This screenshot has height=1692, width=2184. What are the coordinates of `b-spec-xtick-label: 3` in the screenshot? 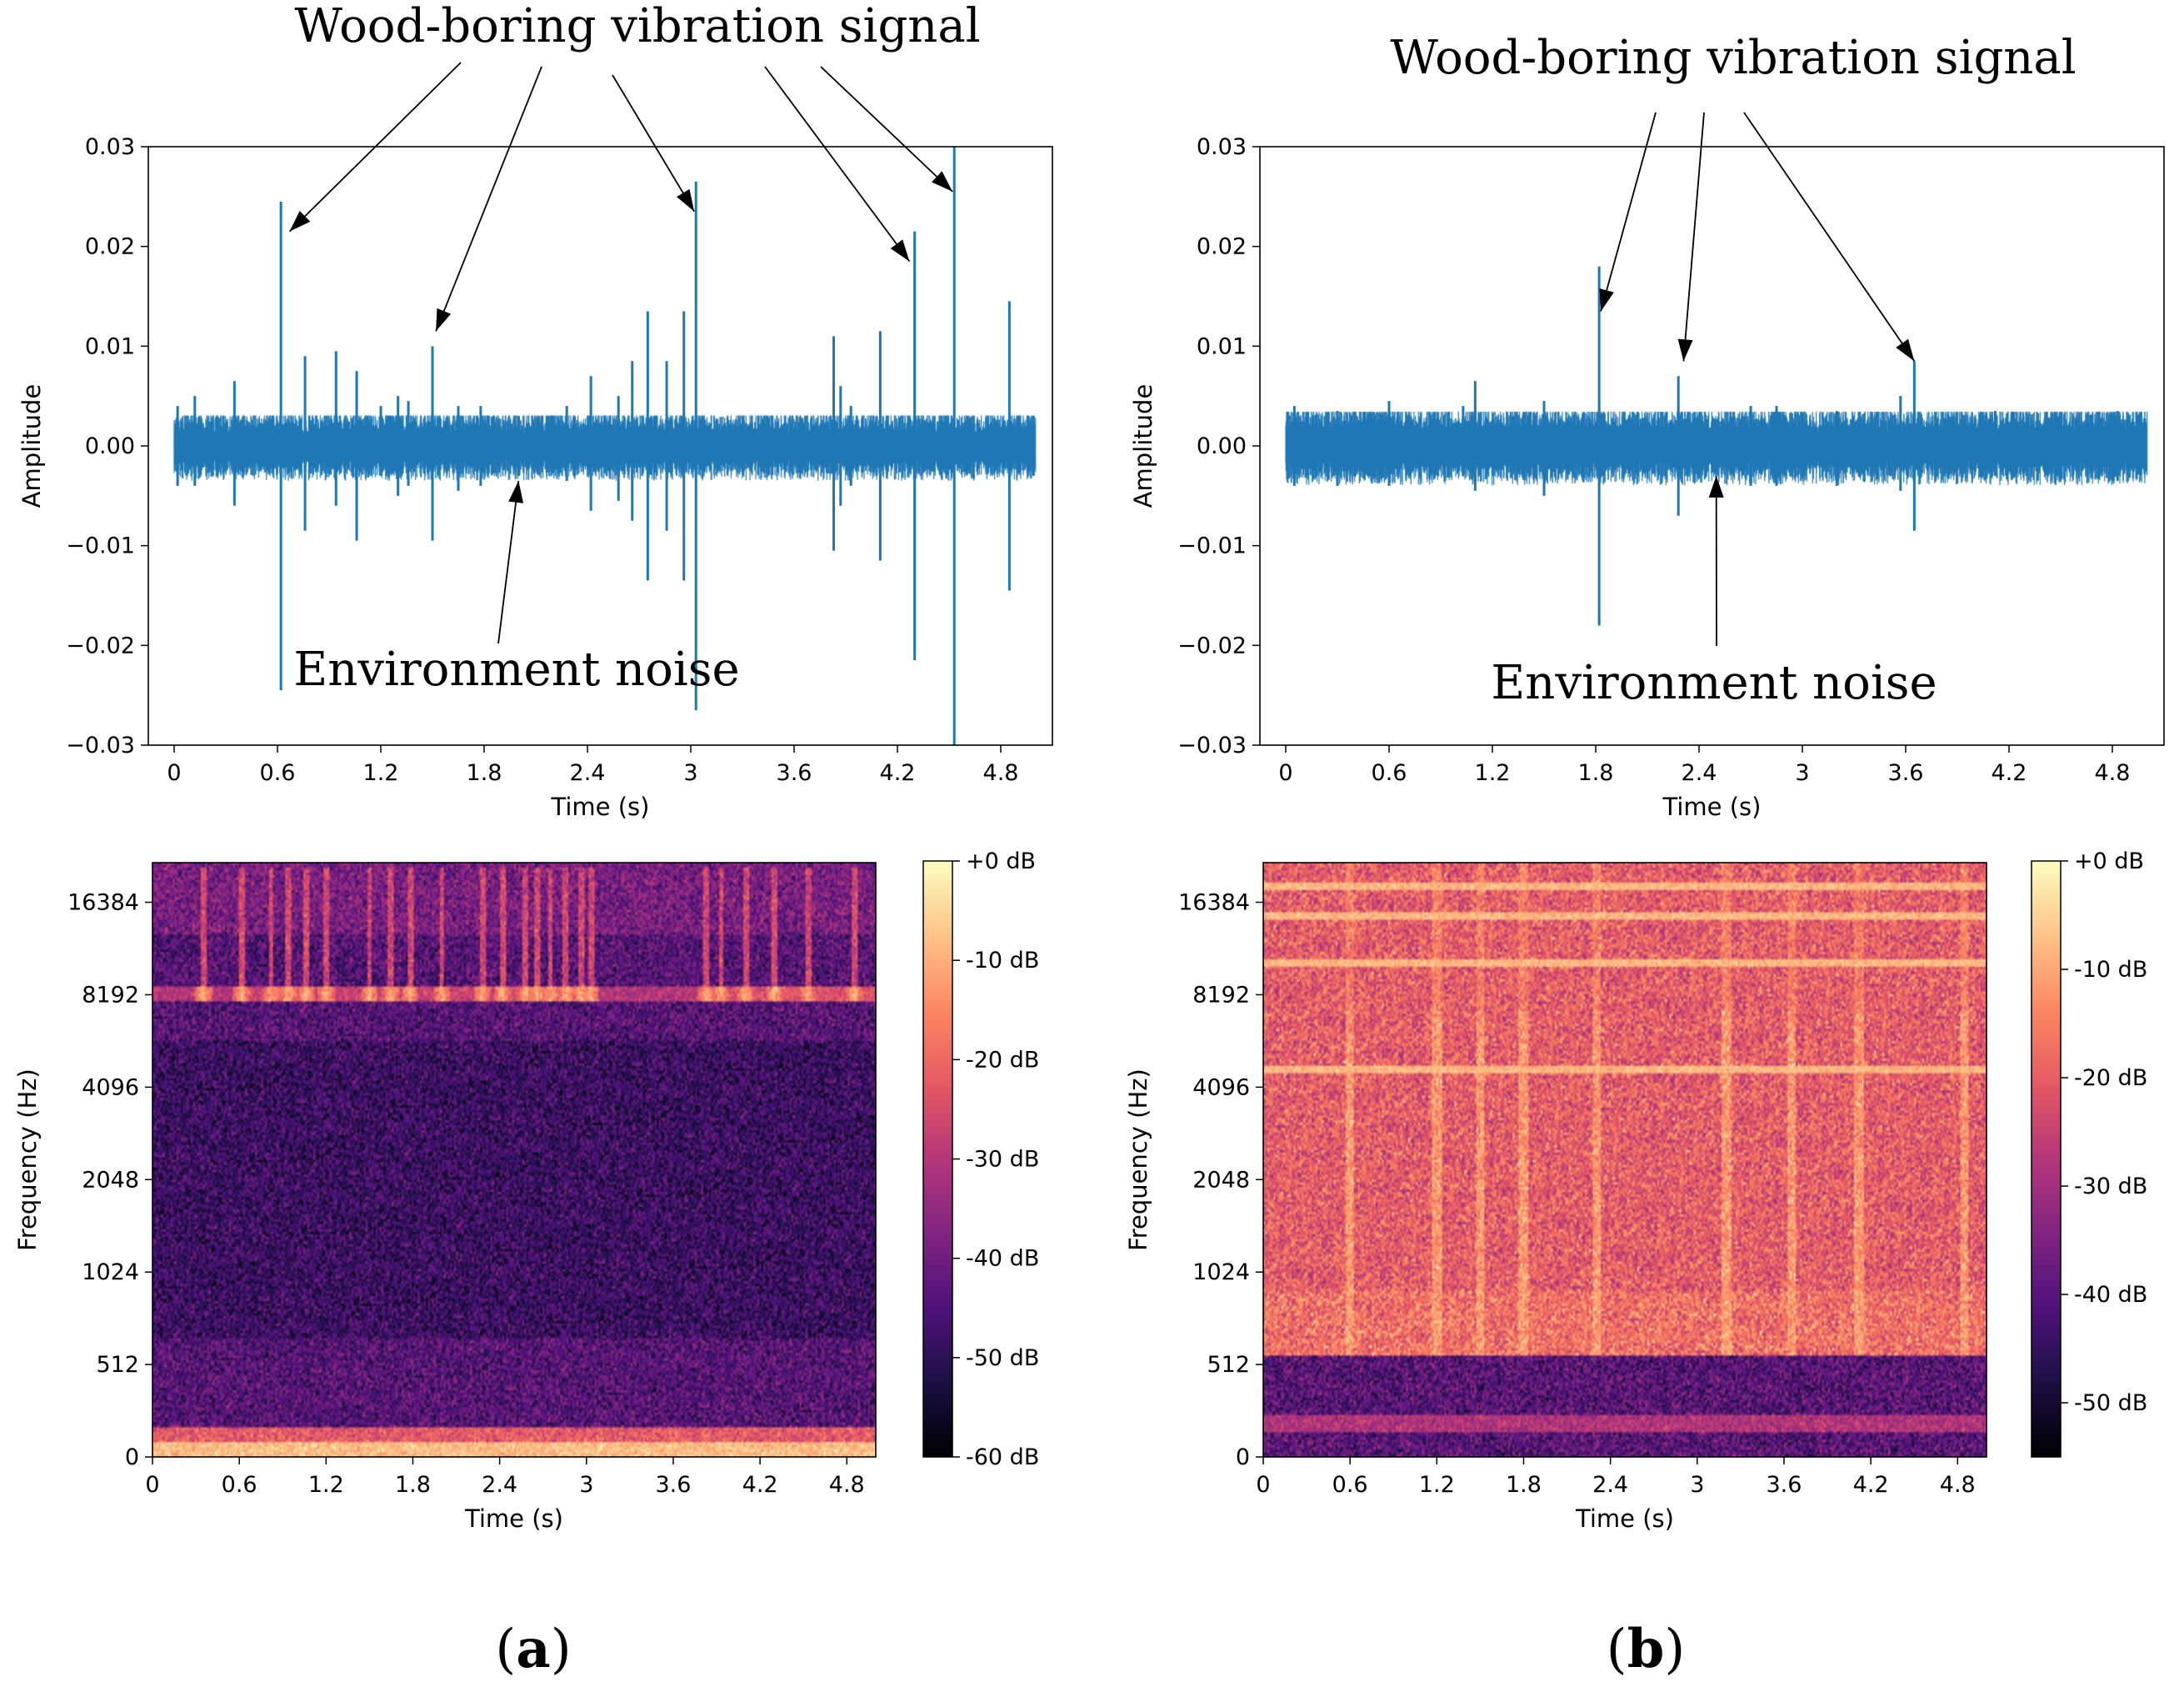 It's located at (1697, 1485).